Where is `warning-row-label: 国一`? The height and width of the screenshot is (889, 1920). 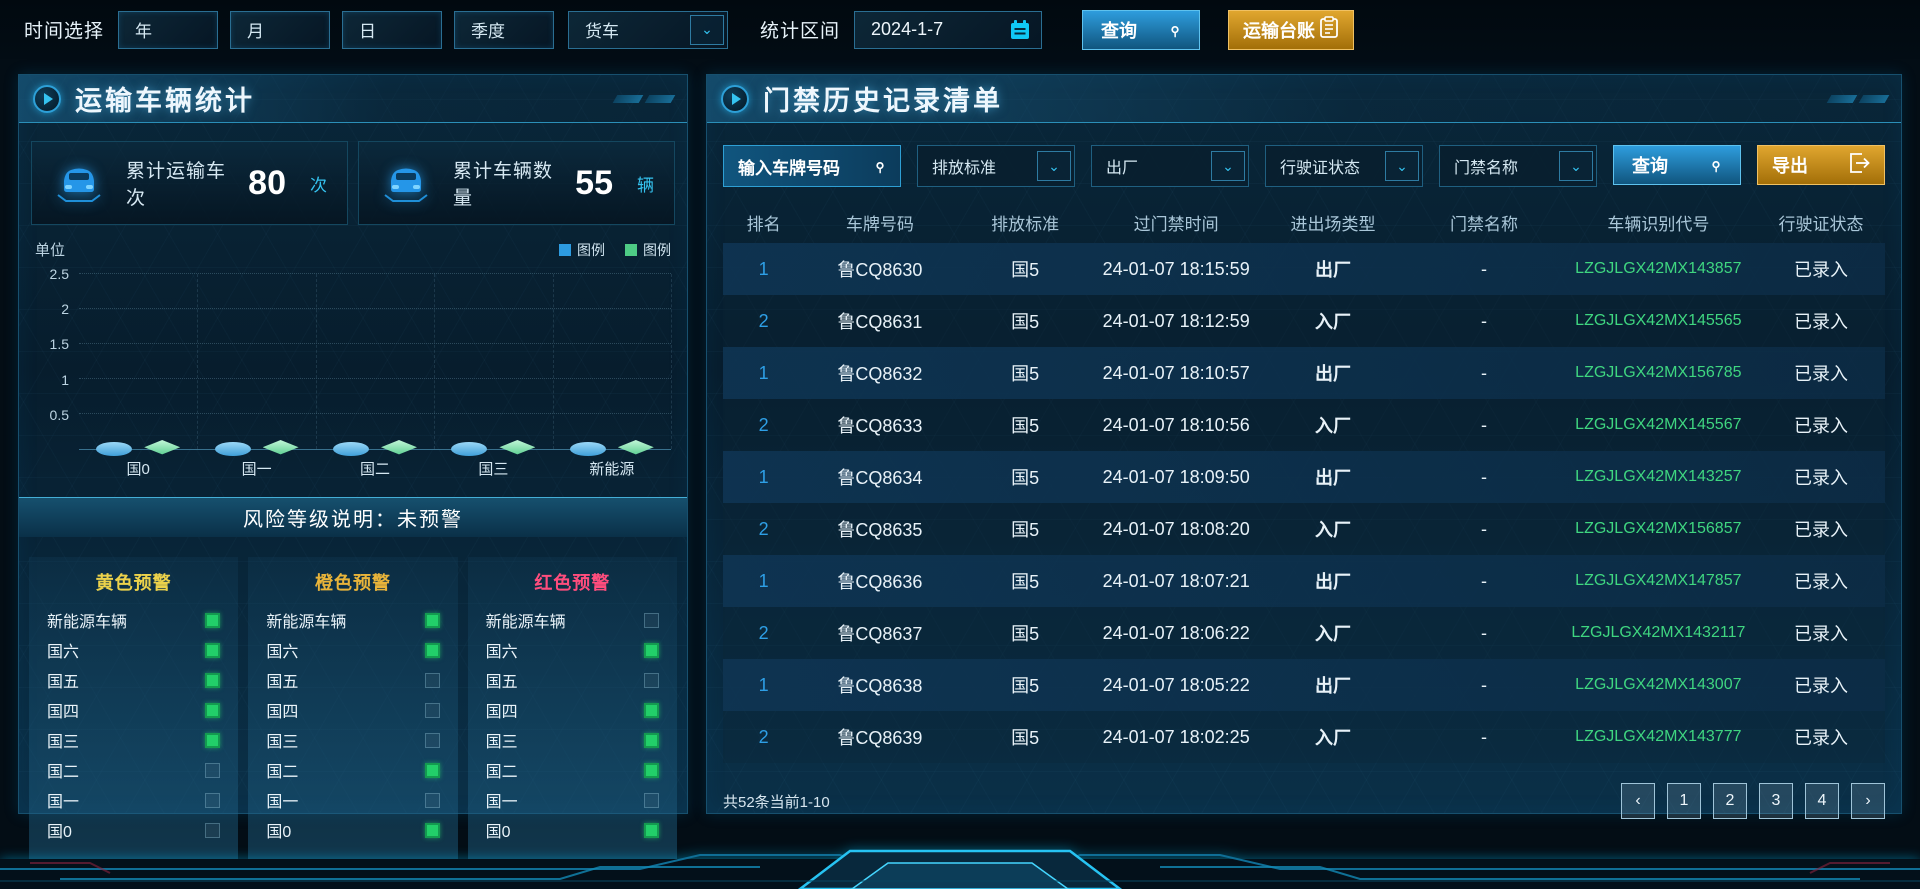
warning-row-label: 国一 is located at coordinates (501, 802).